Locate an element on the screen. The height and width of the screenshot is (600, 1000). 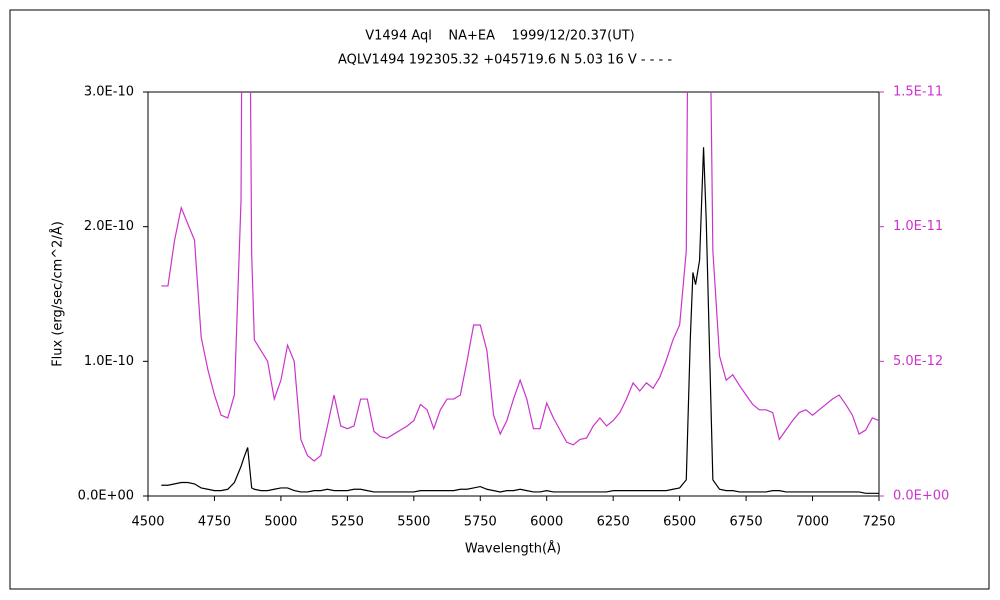
y2-tick-label: 0.0E+00 is located at coordinates (921, 496).